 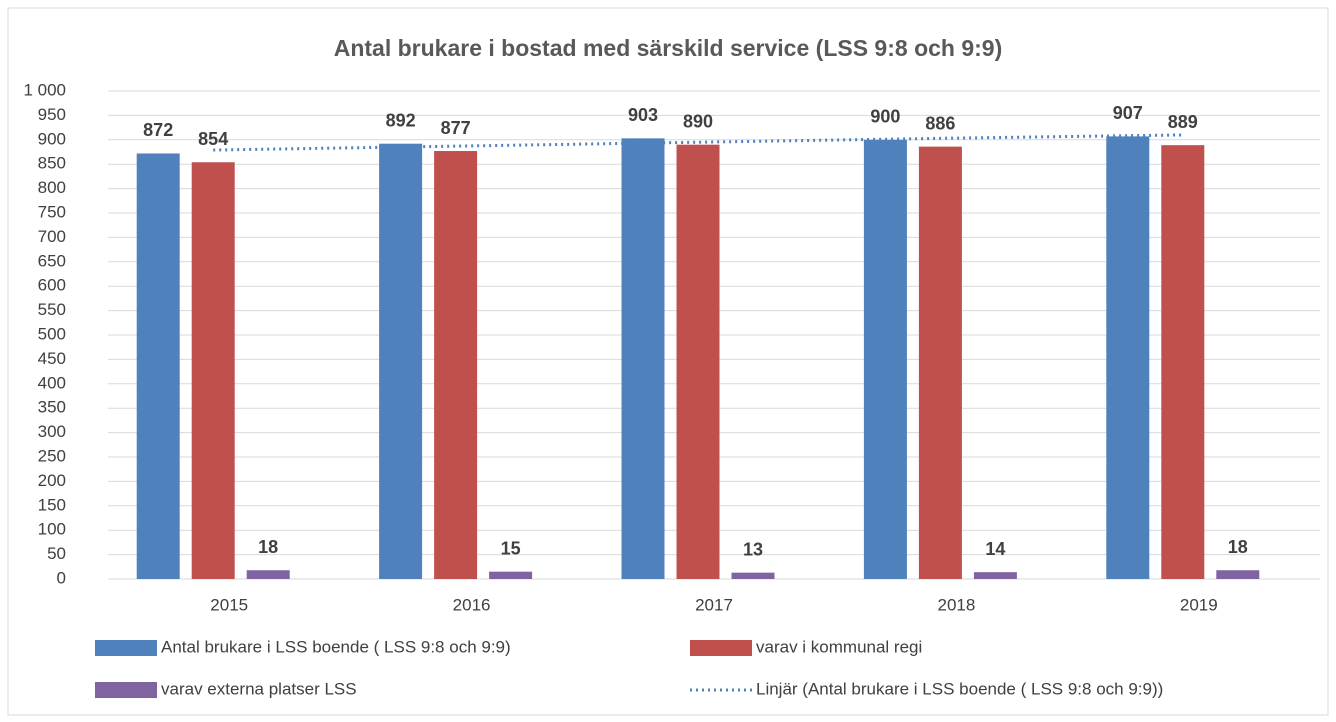 What do you see at coordinates (956, 604) in the screenshot?
I see `x-tick-label: 2018` at bounding box center [956, 604].